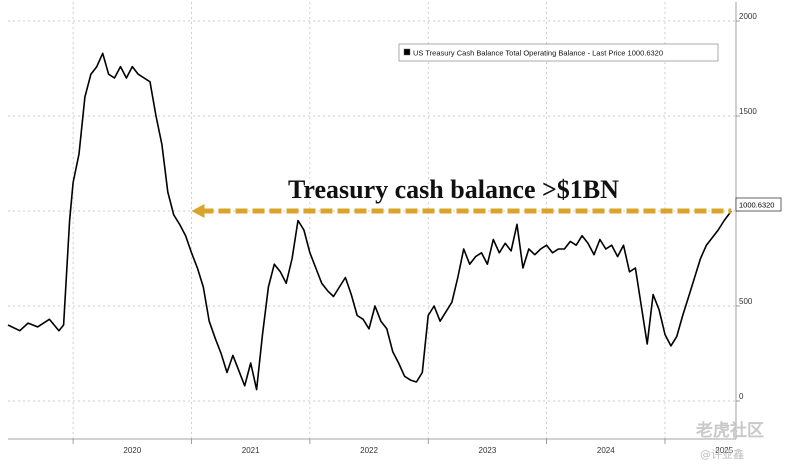  What do you see at coordinates (741, 396) in the screenshot?
I see `y-tick-label: 0` at bounding box center [741, 396].